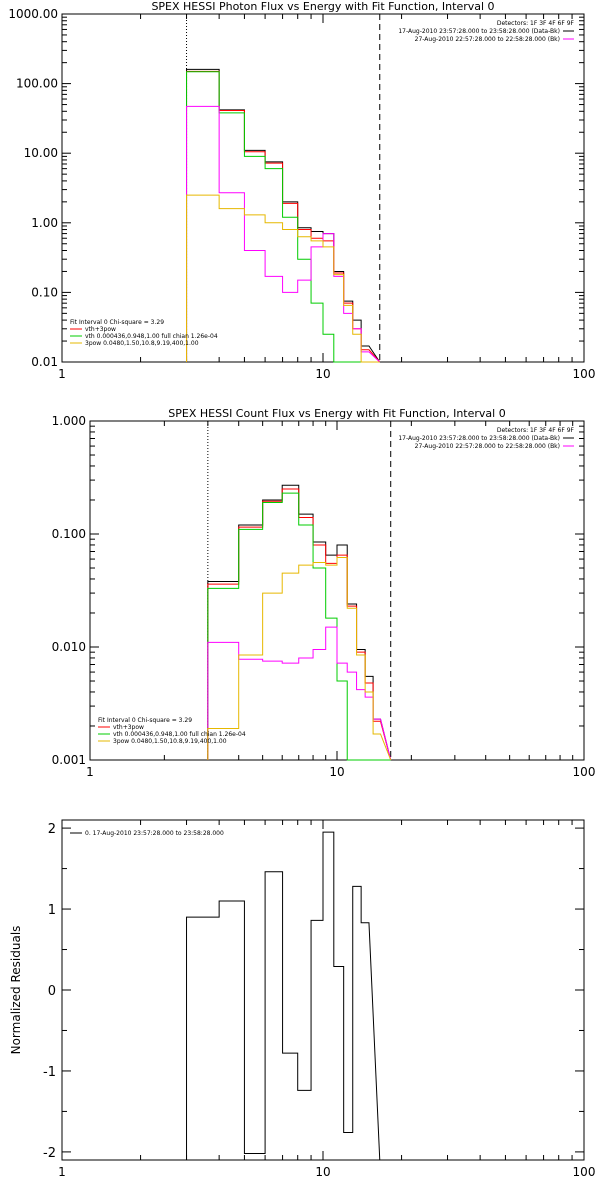 The image size is (600, 1200). Describe the element at coordinates (33, 14) in the screenshot. I see `y-tick-label: 1000.00` at that location.